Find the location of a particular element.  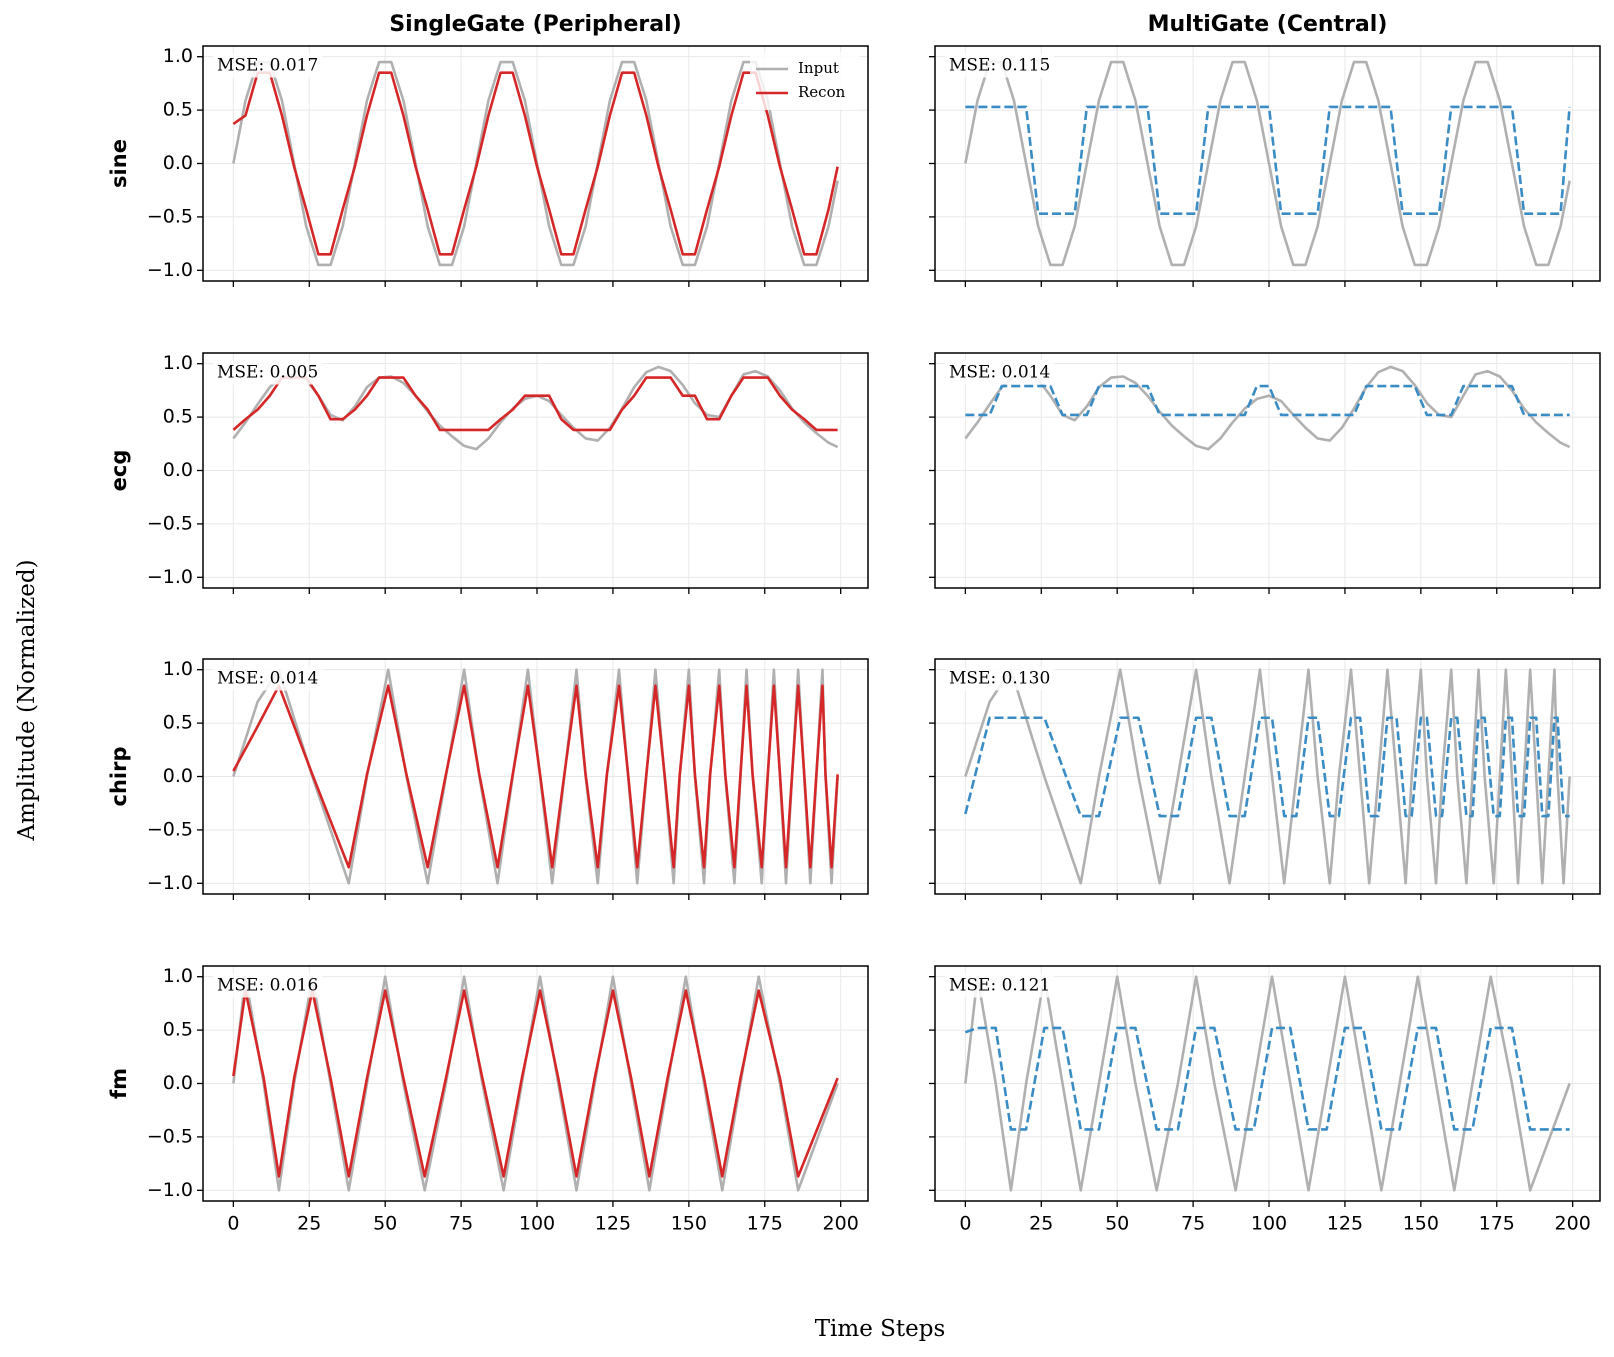

annotation: MSE: 0.016 is located at coordinates (267, 986).